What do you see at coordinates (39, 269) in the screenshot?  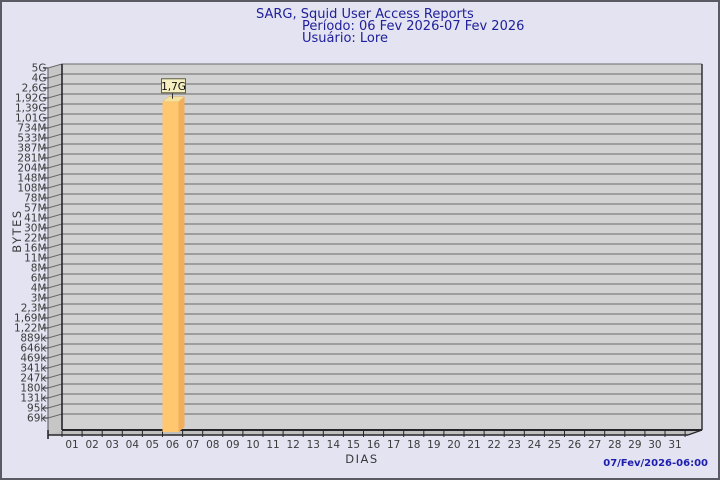 I see `y-tick-label: 8M` at bounding box center [39, 269].